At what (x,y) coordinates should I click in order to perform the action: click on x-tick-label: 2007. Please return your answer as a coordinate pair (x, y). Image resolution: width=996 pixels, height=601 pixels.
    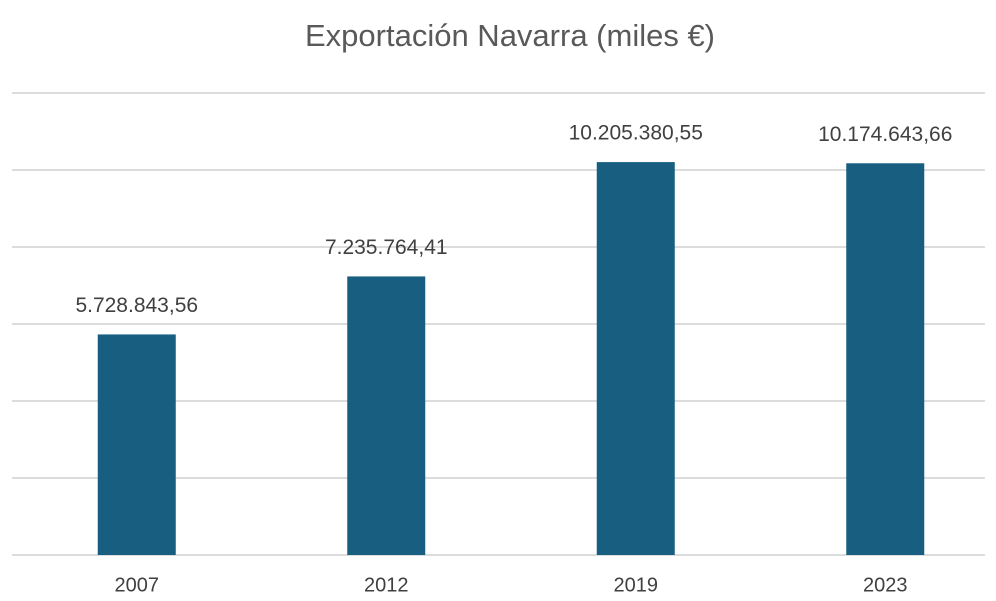
    Looking at the image, I should click on (137, 585).